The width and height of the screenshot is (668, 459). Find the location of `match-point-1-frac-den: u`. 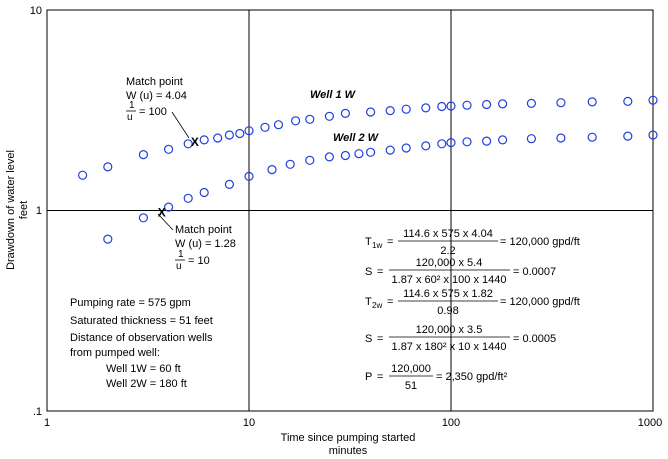

match-point-1-frac-den: u is located at coordinates (130, 117).